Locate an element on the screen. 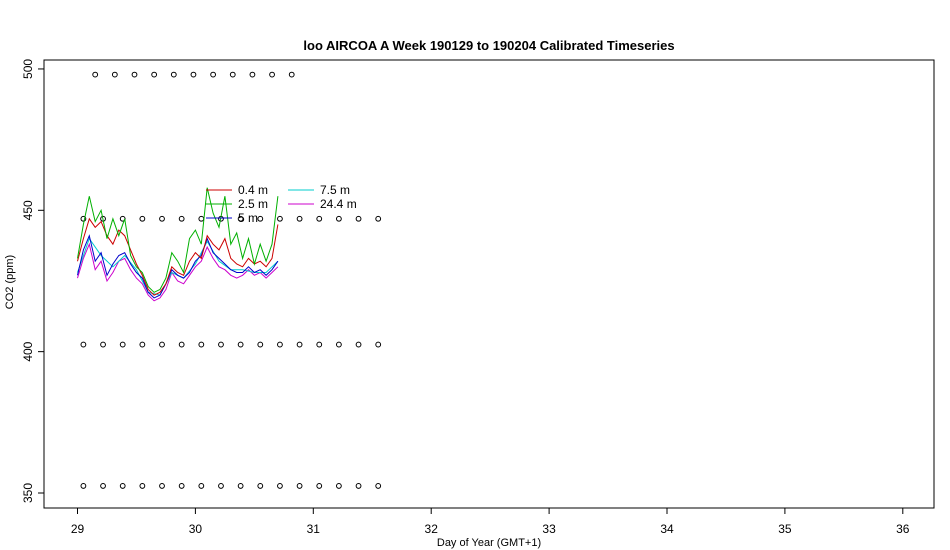 The height and width of the screenshot is (550, 950). y-axis-label: CO2 (ppm) is located at coordinates (10, 282).